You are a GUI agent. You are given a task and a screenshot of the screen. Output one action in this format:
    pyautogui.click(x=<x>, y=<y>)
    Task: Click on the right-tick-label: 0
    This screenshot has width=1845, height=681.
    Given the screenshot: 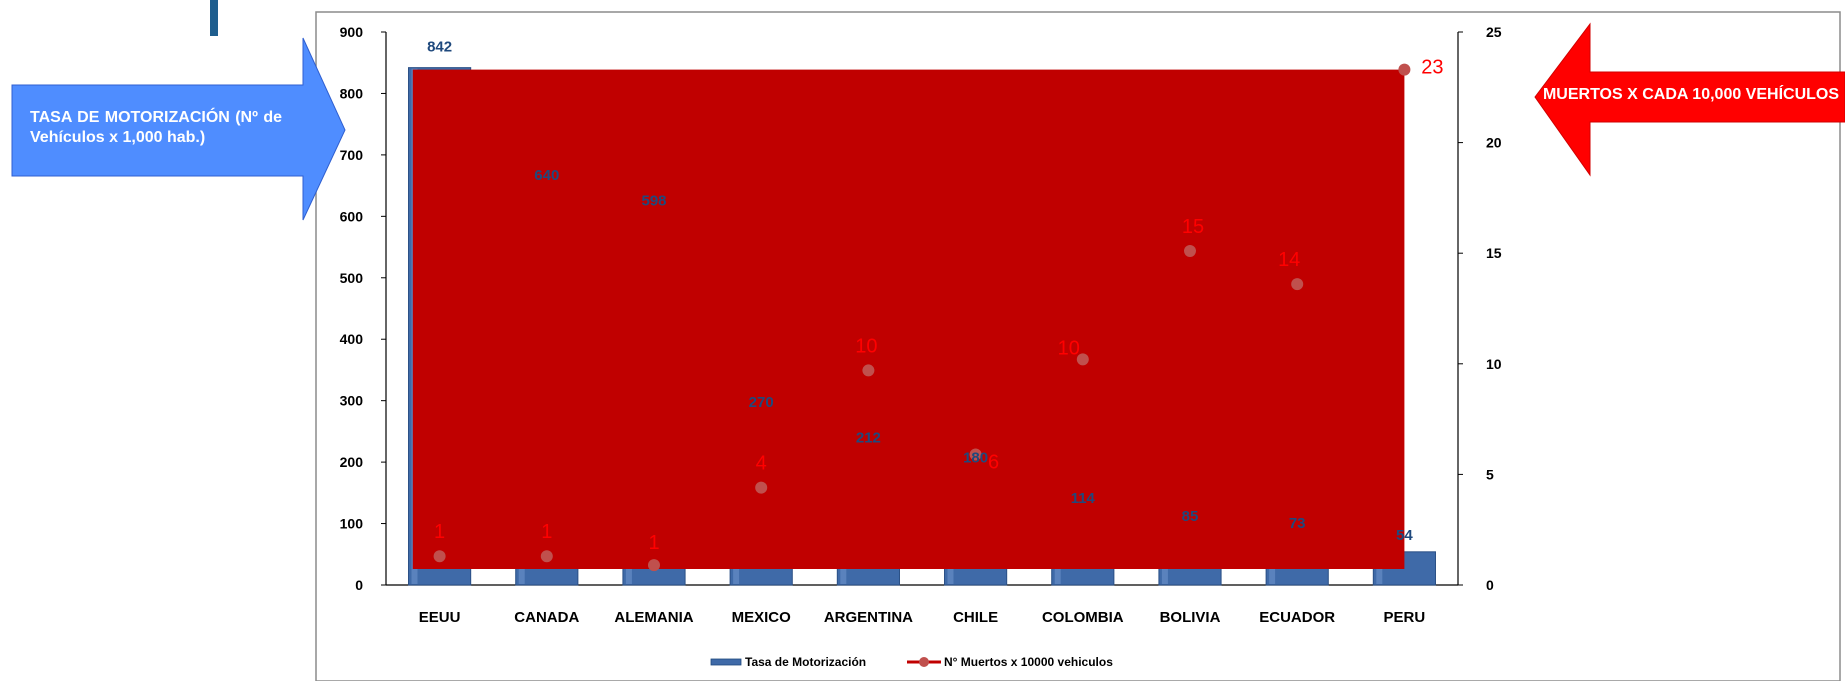 What is the action you would take?
    pyautogui.click(x=1490, y=585)
    